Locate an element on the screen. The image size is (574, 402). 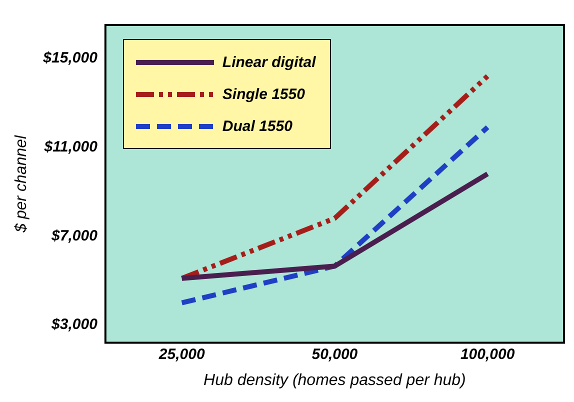
y-axis-title: $ per channel is located at coordinates (21, 184).